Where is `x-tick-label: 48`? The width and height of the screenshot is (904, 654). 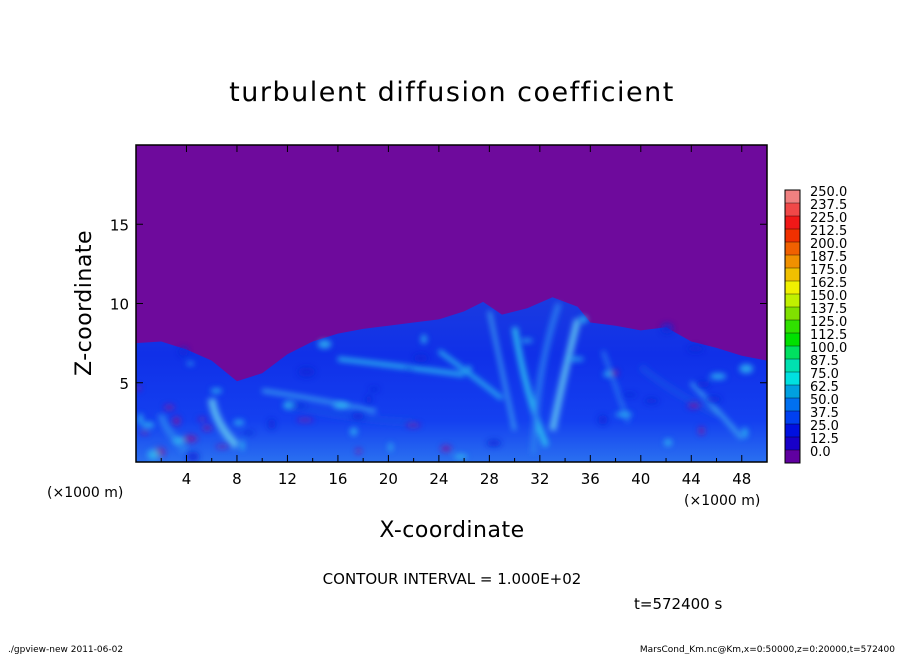
x-tick-label: 48 is located at coordinates (741, 479).